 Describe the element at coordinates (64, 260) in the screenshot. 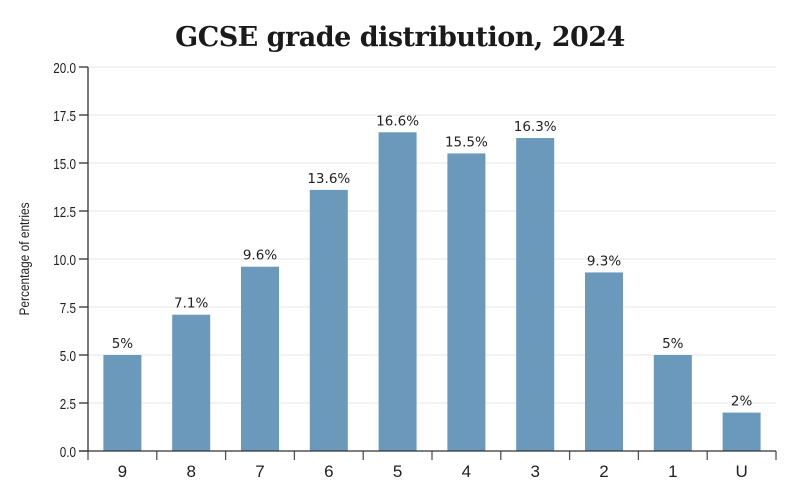

I see `y-tick-label: 10.0` at that location.